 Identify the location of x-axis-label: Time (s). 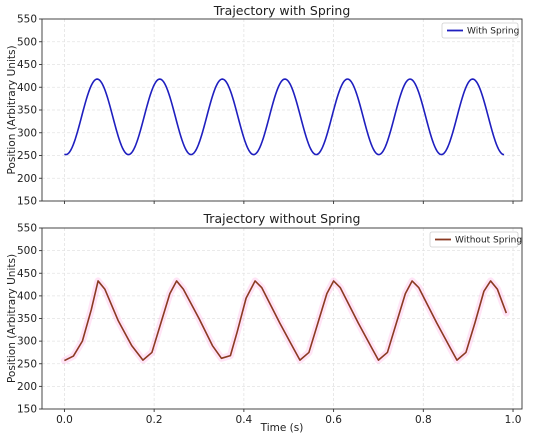
(282, 428).